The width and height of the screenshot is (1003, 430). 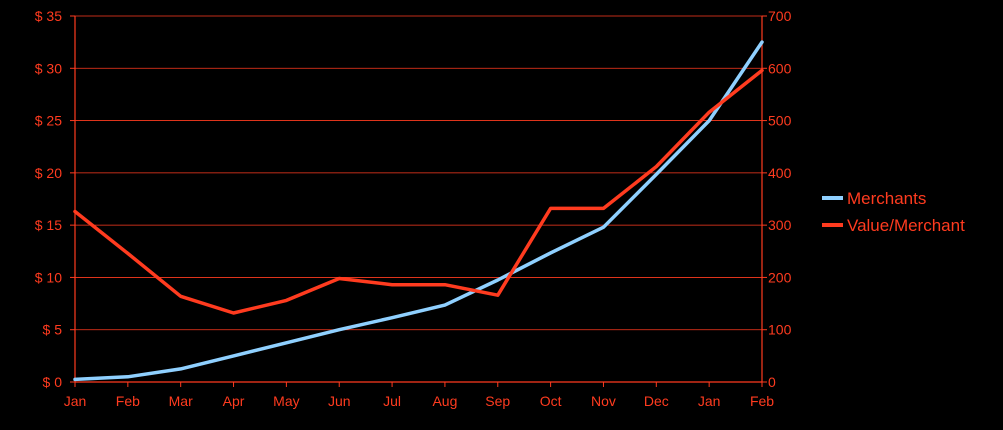 I want to click on x-tick-label: Nov, so click(x=603, y=401).